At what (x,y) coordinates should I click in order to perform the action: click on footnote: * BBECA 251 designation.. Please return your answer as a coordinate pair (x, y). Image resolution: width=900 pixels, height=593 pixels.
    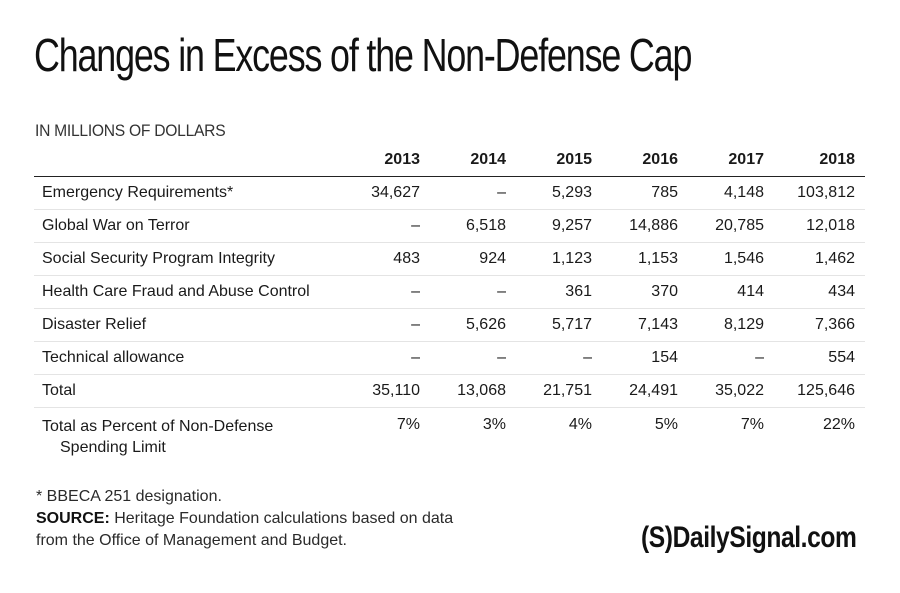
    Looking at the image, I should click on (129, 496).